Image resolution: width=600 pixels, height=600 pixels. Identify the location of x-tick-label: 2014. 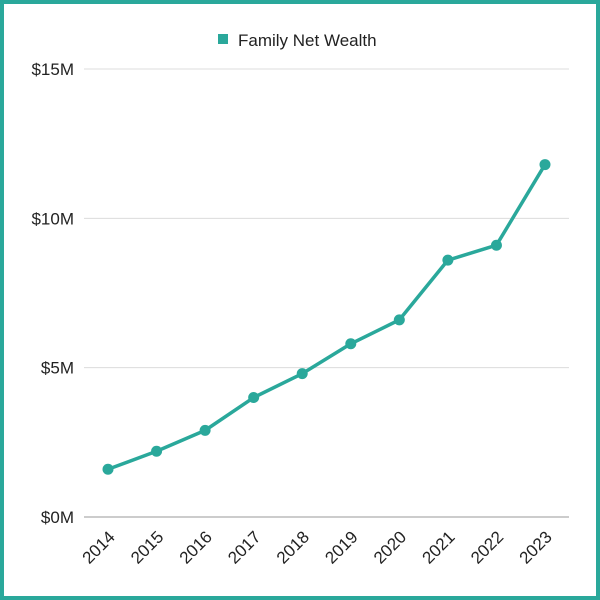
(99, 547).